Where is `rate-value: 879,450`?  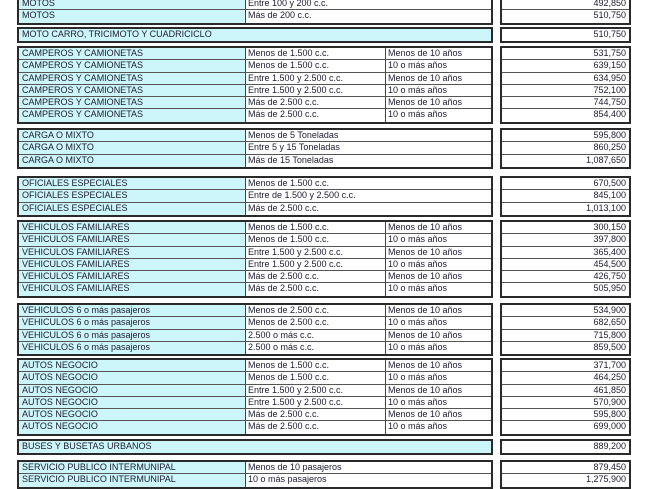
rate-value: 879,450 is located at coordinates (609, 467).